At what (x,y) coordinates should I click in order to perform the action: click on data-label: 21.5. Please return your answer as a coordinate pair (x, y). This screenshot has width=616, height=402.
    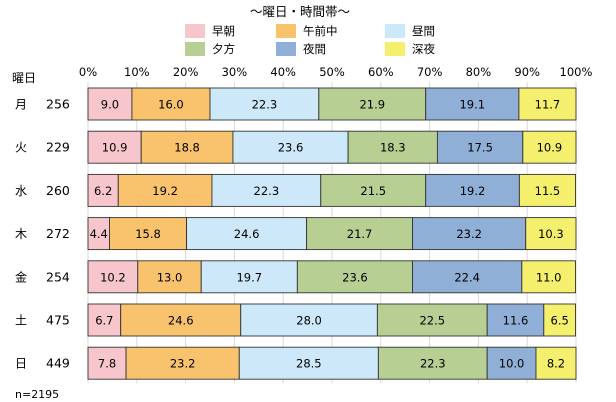
    Looking at the image, I should click on (373, 191).